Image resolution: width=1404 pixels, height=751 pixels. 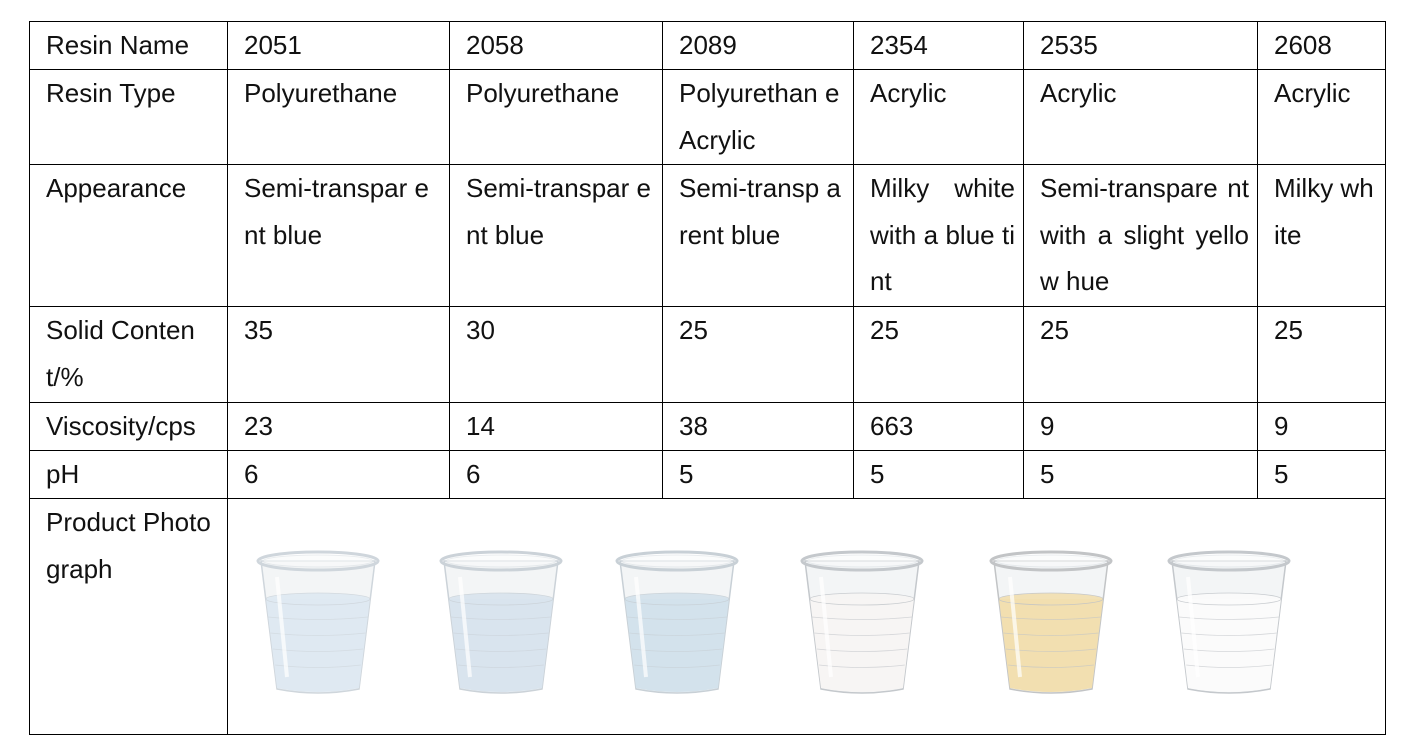 I want to click on label-resin-type: Resin Type, so click(x=128, y=117).